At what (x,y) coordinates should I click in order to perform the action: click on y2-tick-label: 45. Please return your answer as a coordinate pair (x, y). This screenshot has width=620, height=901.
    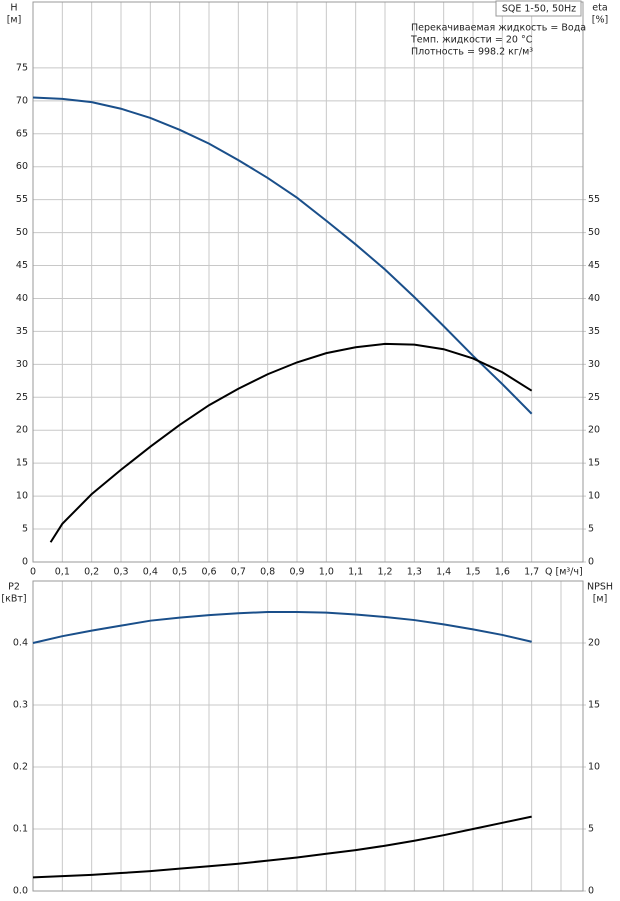
    Looking at the image, I should click on (594, 265).